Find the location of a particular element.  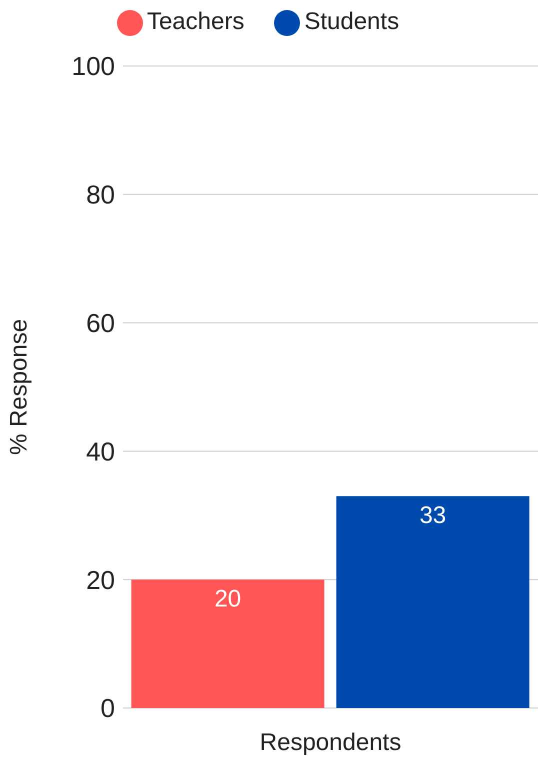

y-tick-label: 20 is located at coordinates (100, 579).